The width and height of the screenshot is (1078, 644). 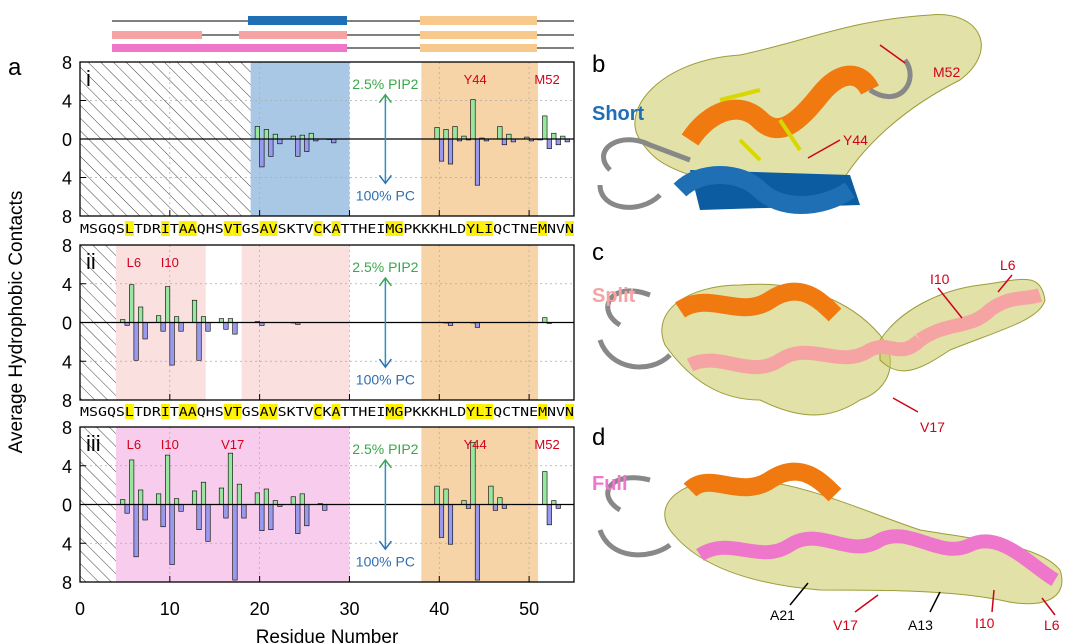 What do you see at coordinates (170, 609) in the screenshot?
I see `x-tick-label: 10` at bounding box center [170, 609].